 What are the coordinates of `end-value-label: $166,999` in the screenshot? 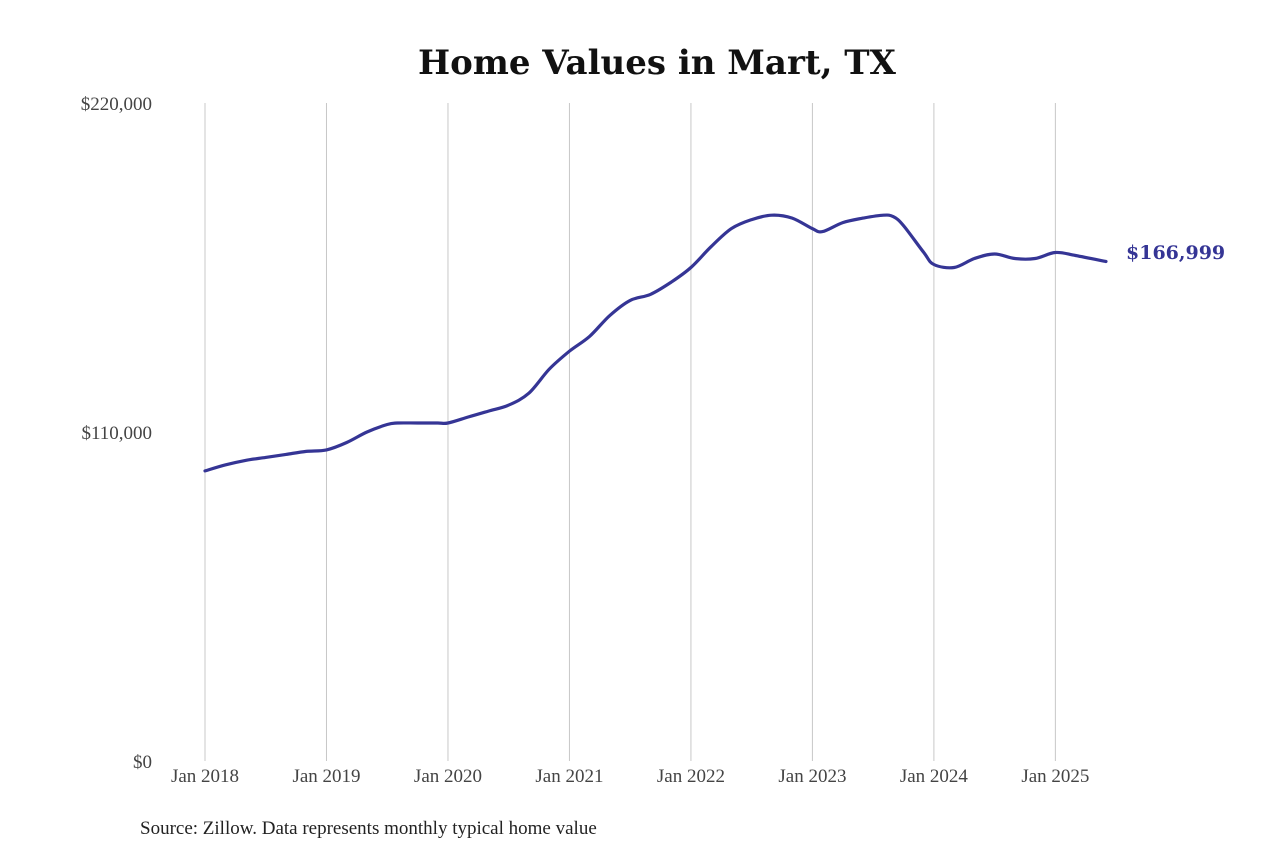 It's located at (1175, 253).